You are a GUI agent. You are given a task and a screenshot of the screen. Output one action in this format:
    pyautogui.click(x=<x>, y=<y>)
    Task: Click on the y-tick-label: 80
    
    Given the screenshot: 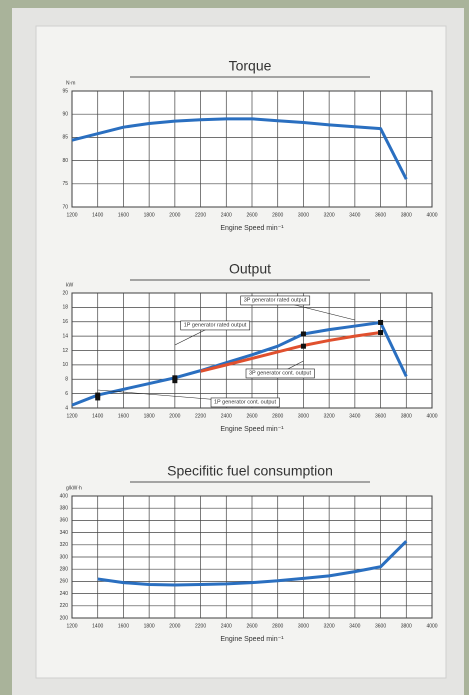 What is the action you would take?
    pyautogui.click(x=65, y=161)
    